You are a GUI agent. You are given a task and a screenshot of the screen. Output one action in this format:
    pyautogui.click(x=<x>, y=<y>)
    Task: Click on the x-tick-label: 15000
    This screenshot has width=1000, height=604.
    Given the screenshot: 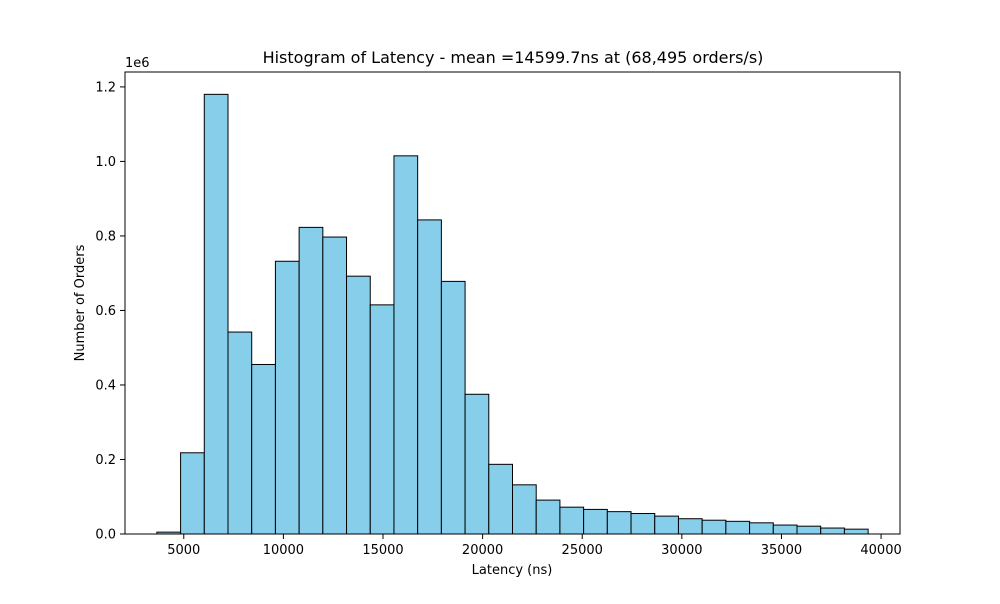 What is the action you would take?
    pyautogui.click(x=382, y=550)
    